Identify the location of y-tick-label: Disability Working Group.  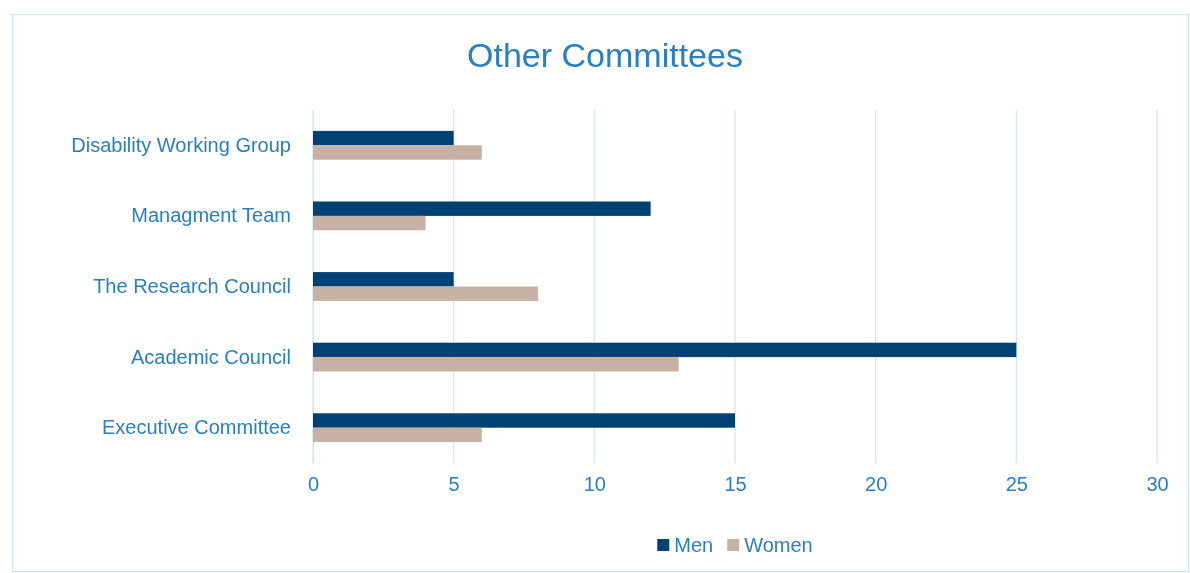
(181, 144).